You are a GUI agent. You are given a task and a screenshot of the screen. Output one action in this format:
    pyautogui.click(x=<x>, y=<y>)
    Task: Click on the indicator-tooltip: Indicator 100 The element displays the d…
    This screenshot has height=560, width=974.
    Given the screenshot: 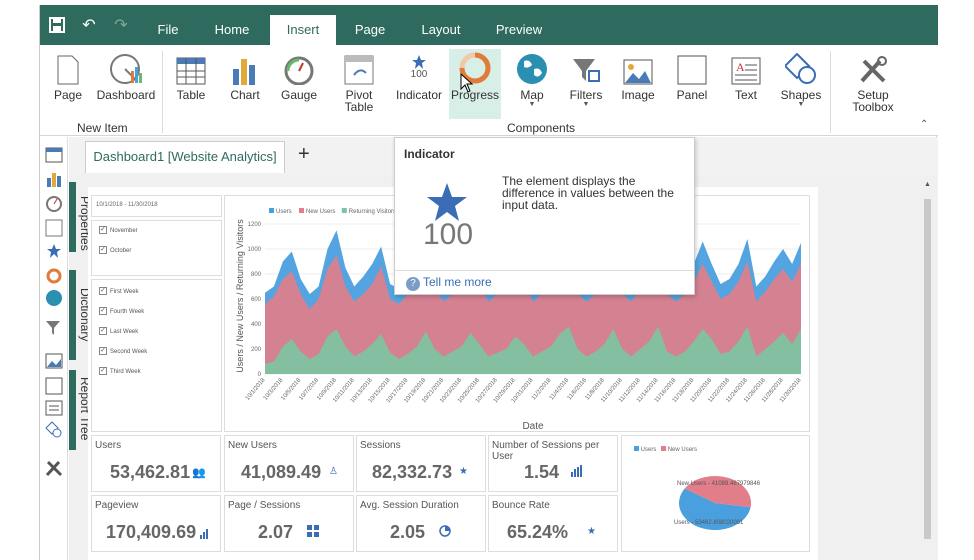 What is the action you would take?
    pyautogui.click(x=544, y=216)
    